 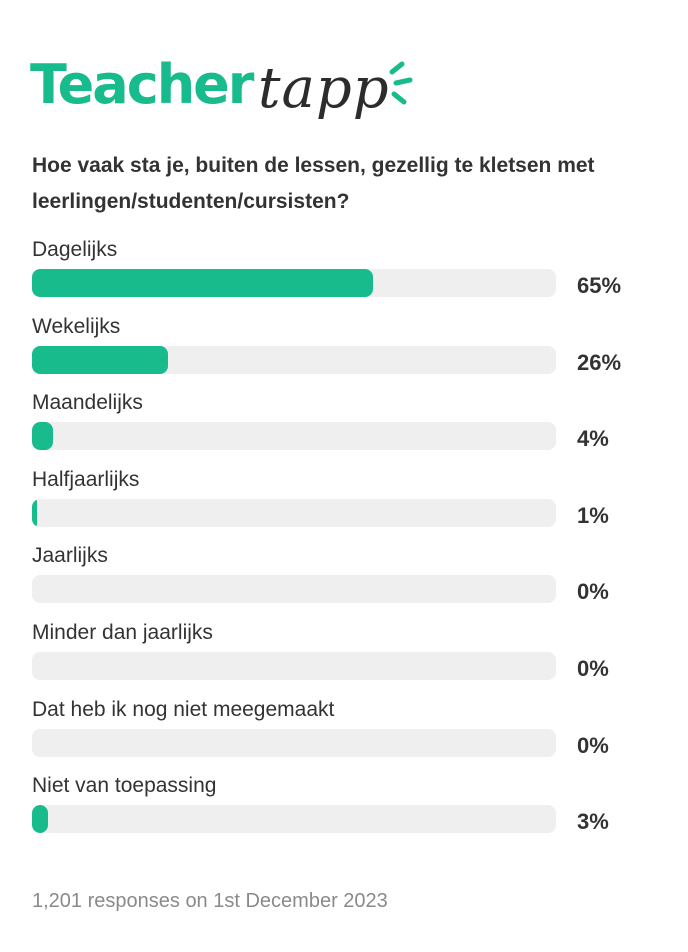 I want to click on bar-label: Minder dan jaarlijks, so click(x=122, y=632).